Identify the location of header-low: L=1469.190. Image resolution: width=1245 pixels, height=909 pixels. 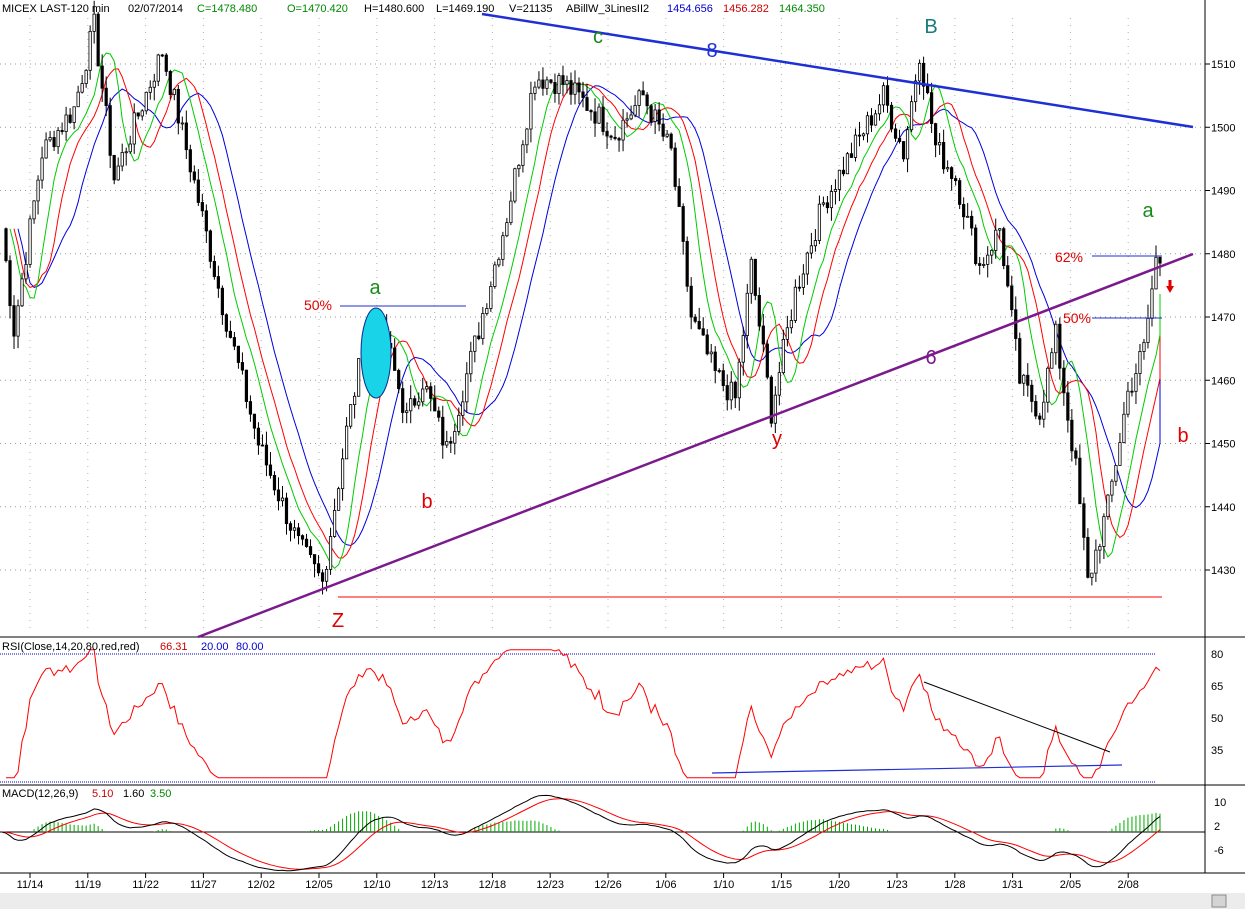
(465, 9).